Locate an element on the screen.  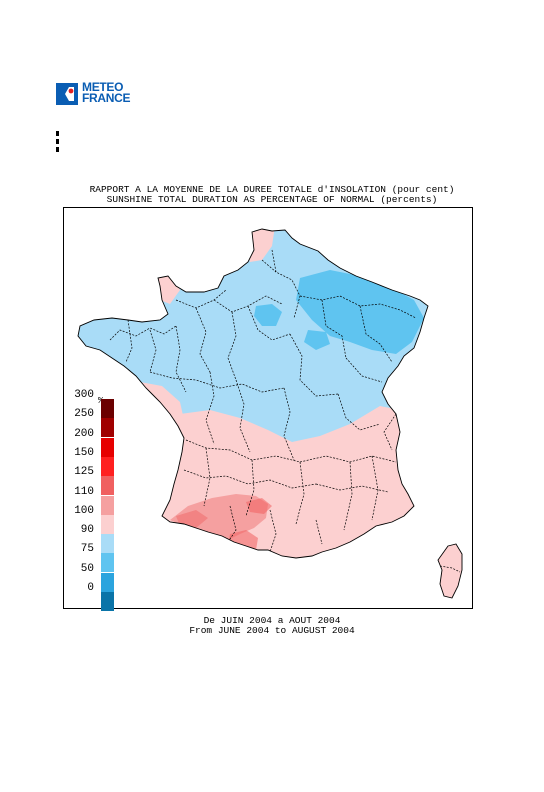
legend-label: 125 is located at coordinates (84, 472).